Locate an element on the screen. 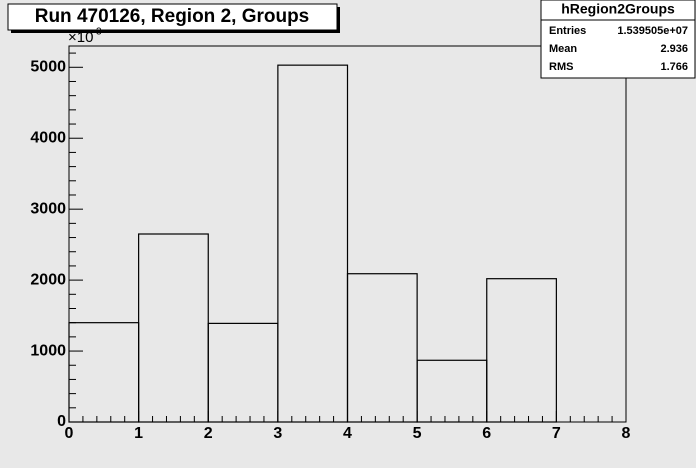 The width and height of the screenshot is (696, 468). y-tick-label: 3000 is located at coordinates (48, 208).